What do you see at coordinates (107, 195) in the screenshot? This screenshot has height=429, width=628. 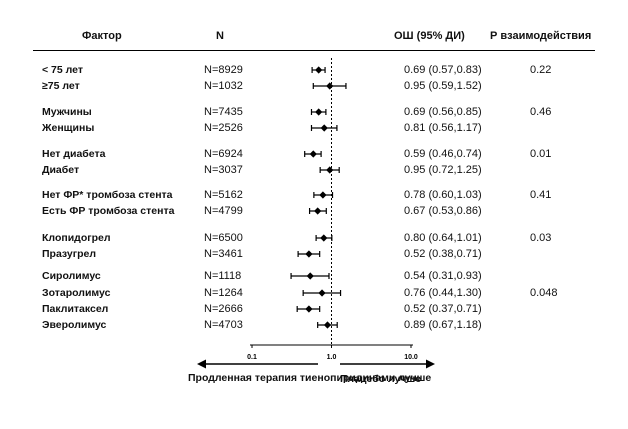 I see `factor-label: Нет ФР* тромбоза стента` at bounding box center [107, 195].